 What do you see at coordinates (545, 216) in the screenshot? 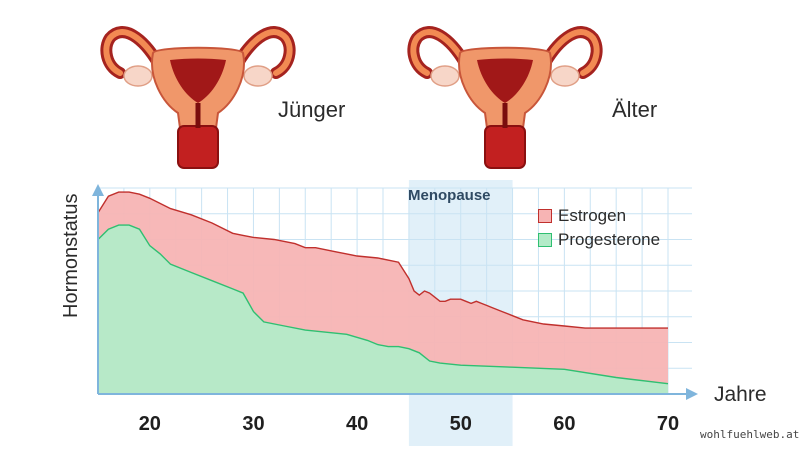
I see `estrogen-swatch` at bounding box center [545, 216].